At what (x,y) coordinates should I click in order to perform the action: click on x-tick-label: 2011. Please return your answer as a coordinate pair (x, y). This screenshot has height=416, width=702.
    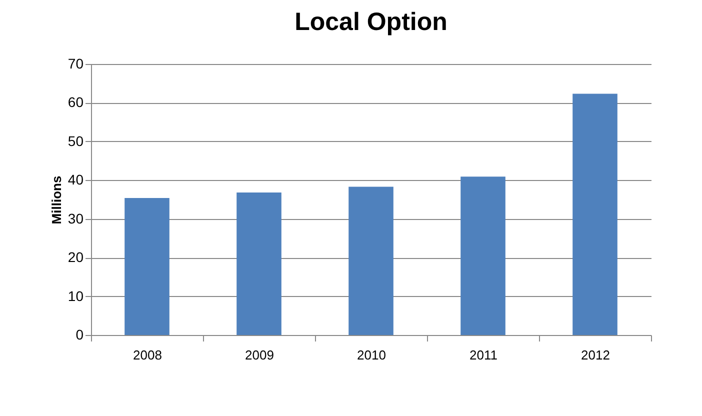
    Looking at the image, I should click on (484, 355).